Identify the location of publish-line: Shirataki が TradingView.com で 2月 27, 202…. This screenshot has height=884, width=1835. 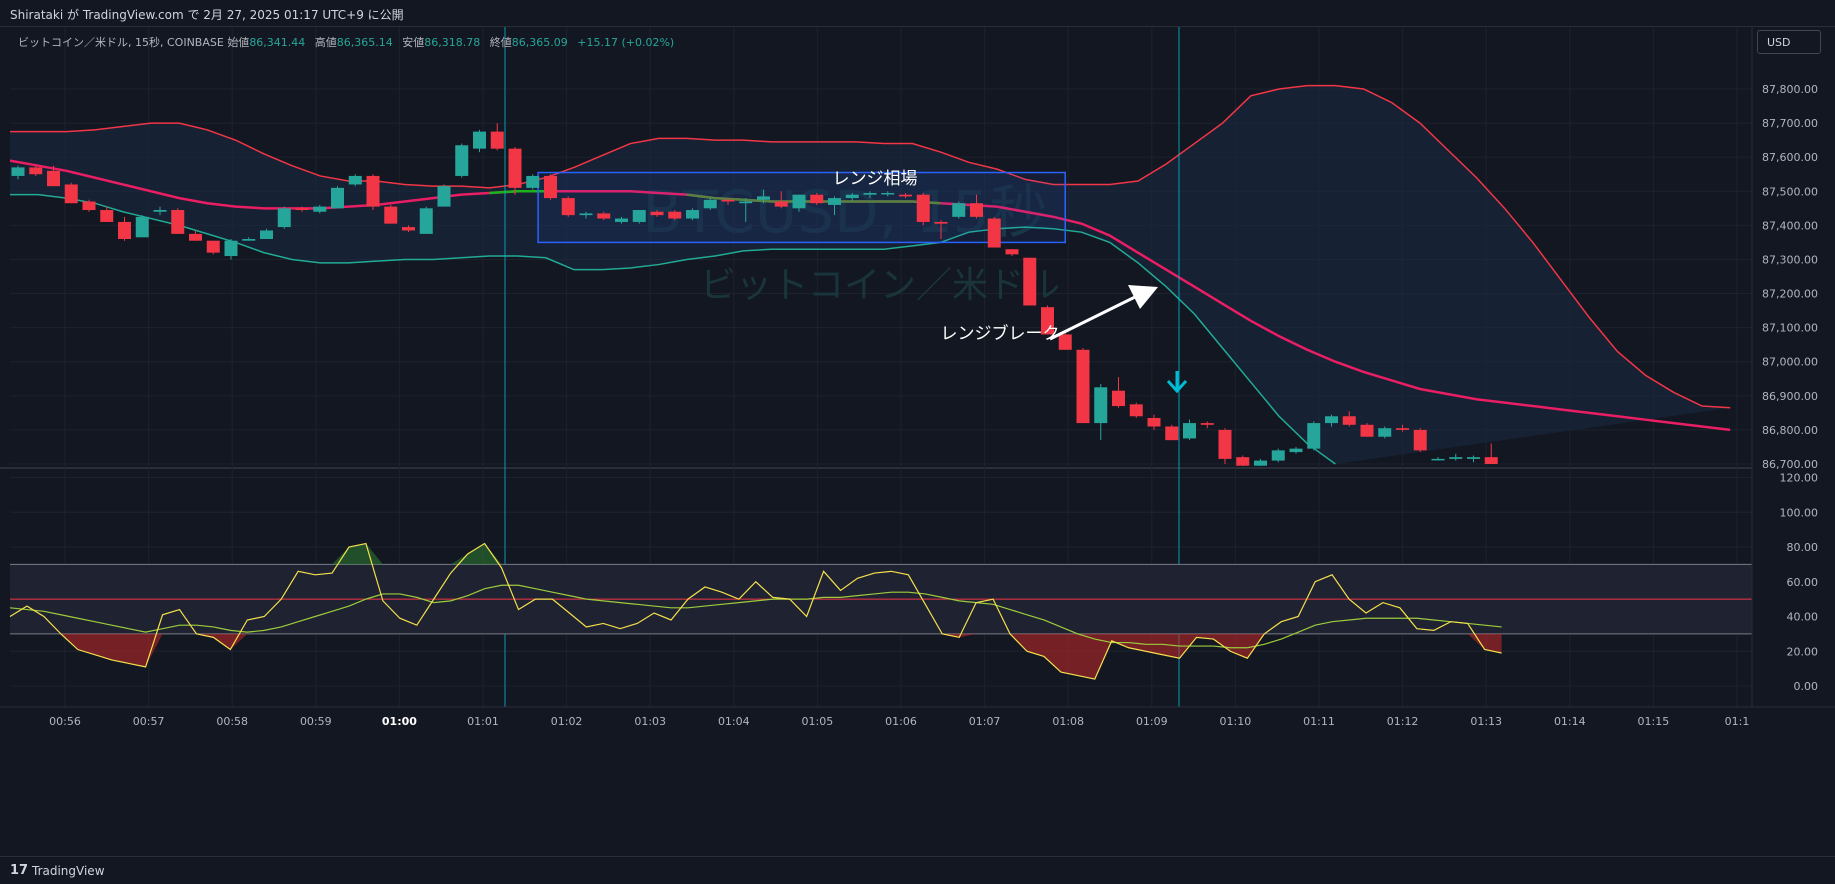
(207, 15).